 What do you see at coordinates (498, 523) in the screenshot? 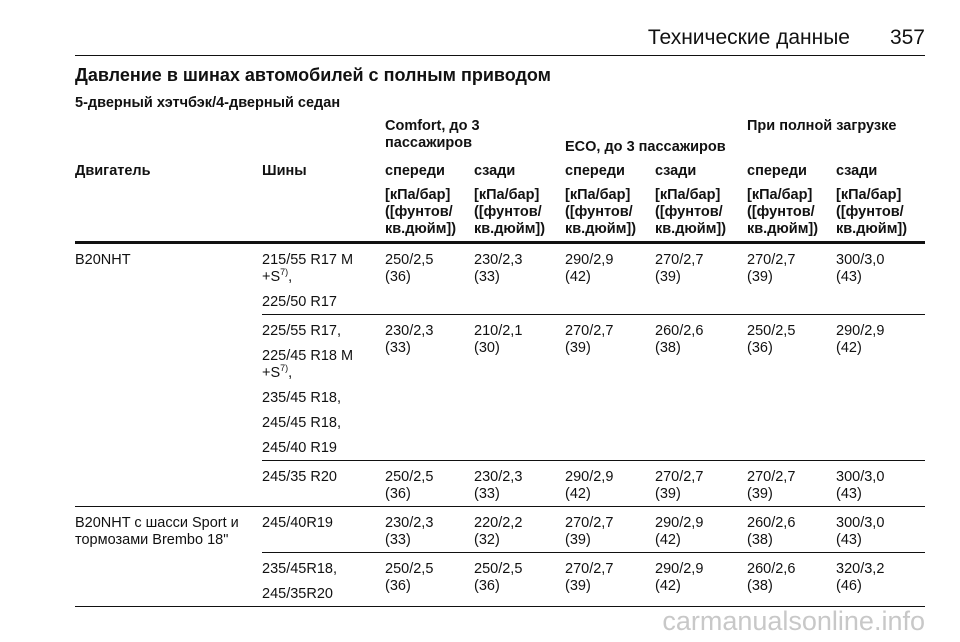
I see `pressure-kpa-bar: 220/2,2` at bounding box center [498, 523].